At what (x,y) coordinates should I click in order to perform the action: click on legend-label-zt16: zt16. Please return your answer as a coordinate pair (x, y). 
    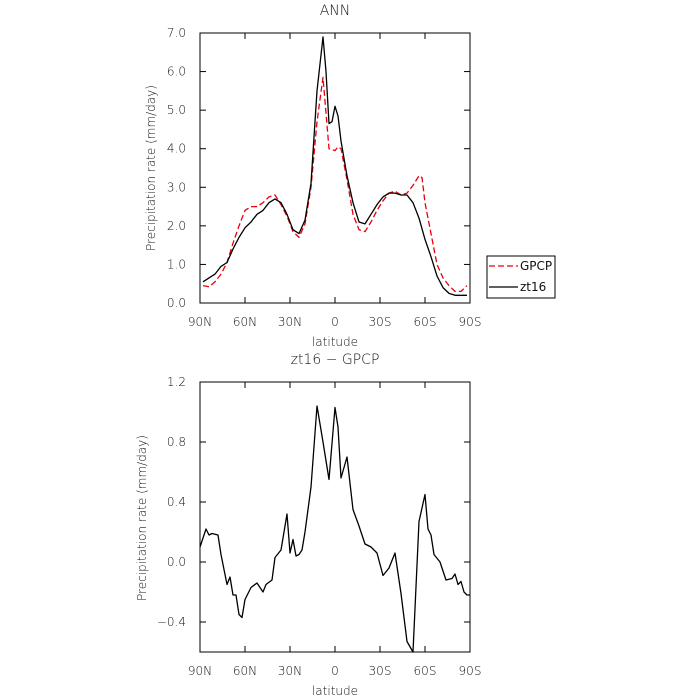
    Looking at the image, I should click on (533, 287).